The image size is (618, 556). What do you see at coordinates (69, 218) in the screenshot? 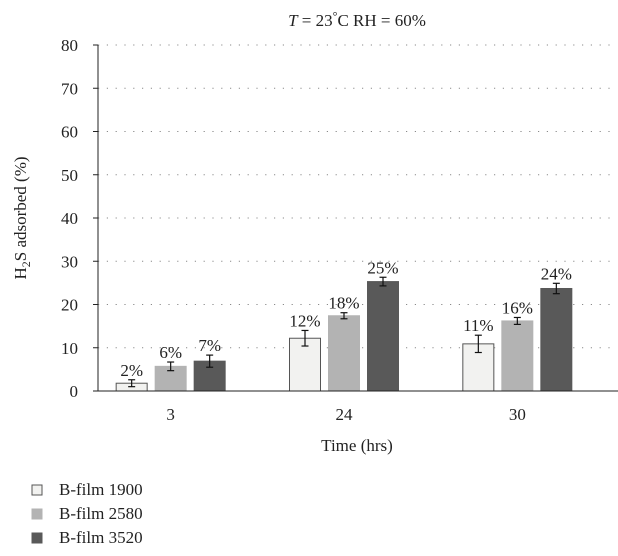
I see `y-tick-label: 40` at bounding box center [69, 218].